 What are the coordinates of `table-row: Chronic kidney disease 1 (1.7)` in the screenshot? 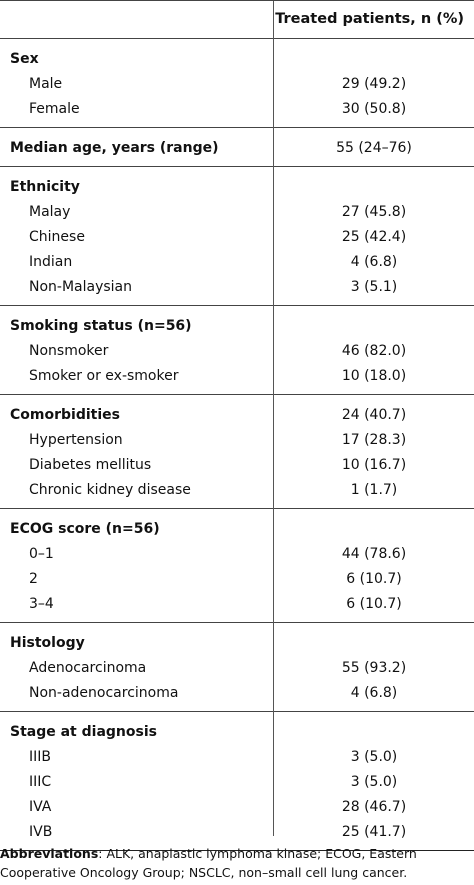 It's located at (237, 490).